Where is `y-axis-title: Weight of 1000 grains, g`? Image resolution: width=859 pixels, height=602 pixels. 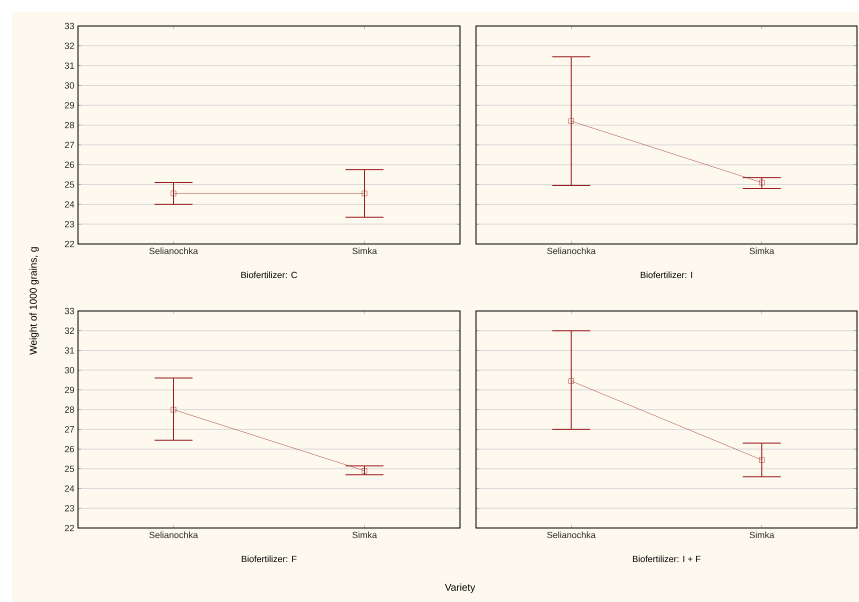 y-axis-title: Weight of 1000 grains, g is located at coordinates (34, 301).